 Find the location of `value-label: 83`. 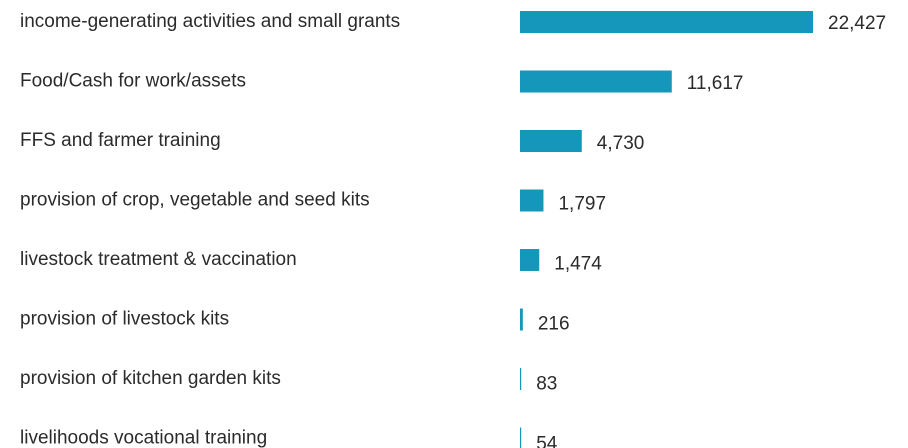

value-label: 83 is located at coordinates (546, 384).